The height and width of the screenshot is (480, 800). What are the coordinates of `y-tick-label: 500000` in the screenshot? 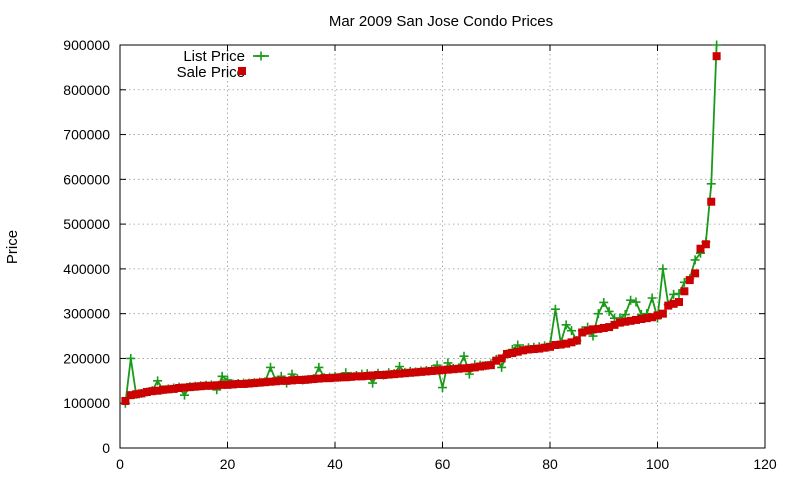 It's located at (86, 224).